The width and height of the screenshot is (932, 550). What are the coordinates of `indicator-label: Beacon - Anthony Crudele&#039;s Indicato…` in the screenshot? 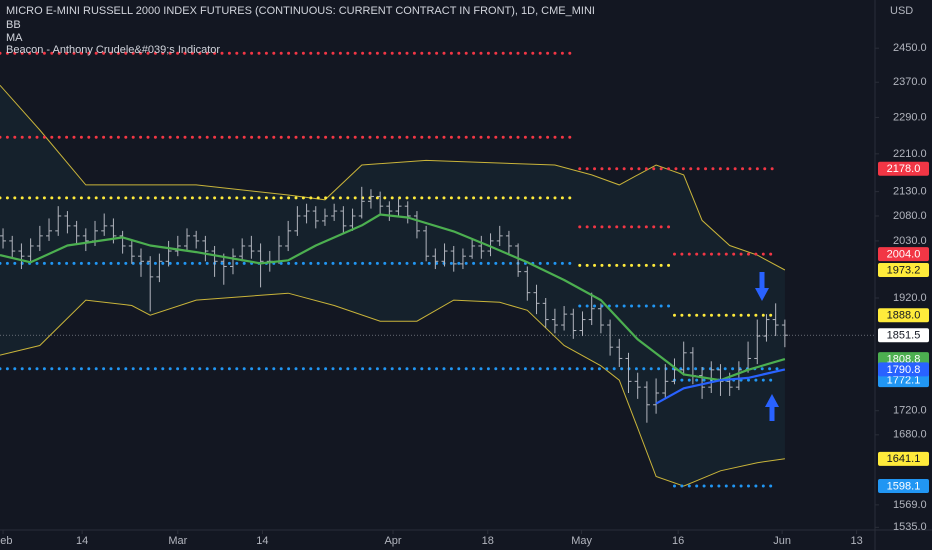 It's located at (113, 50).